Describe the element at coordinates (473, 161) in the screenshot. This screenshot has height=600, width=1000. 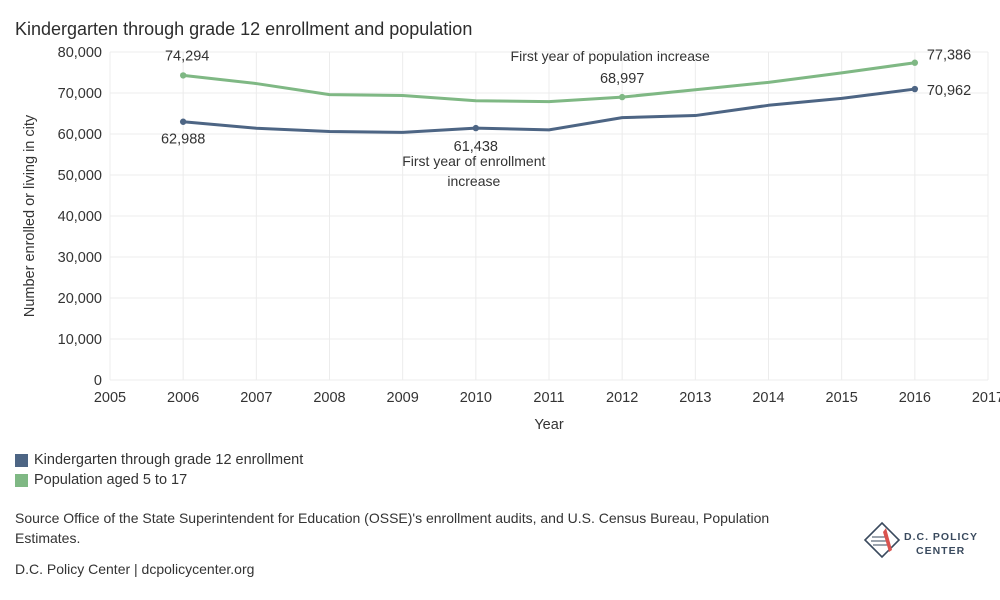
I see `annotation-enrollment-increase: First year of enrollment` at that location.